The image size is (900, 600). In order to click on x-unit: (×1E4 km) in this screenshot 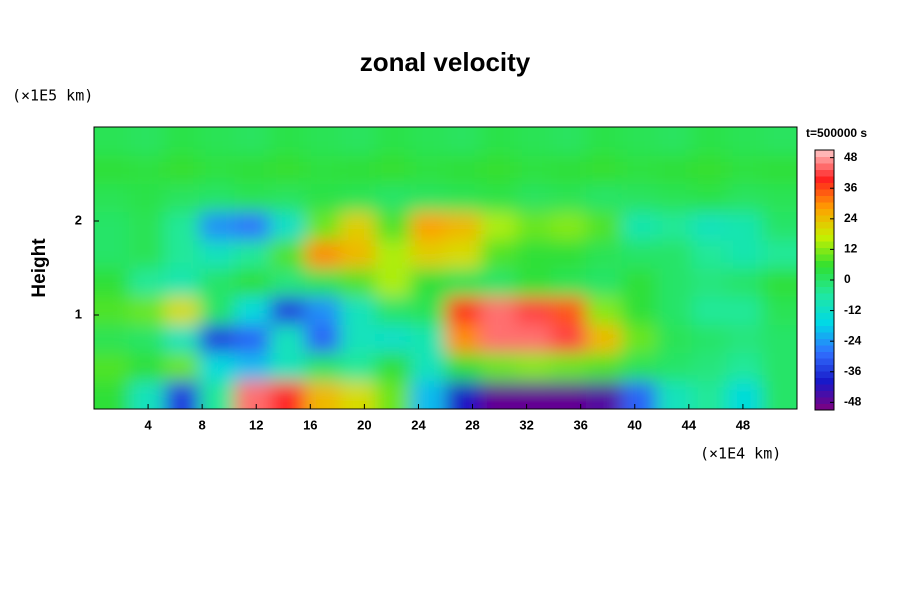, I will do `click(740, 454)`.